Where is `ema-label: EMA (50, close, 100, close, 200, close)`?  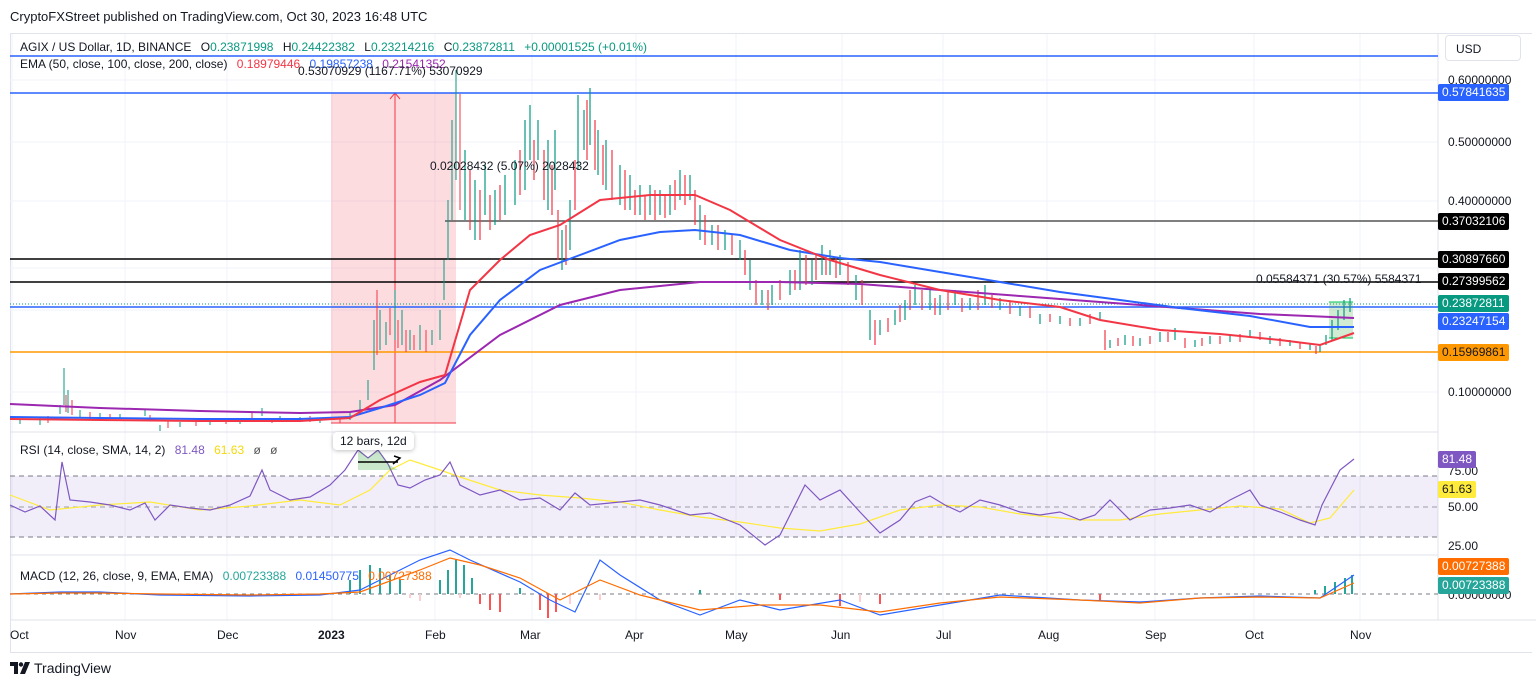 ema-label: EMA (50, close, 100, close, 200, close) is located at coordinates (124, 64).